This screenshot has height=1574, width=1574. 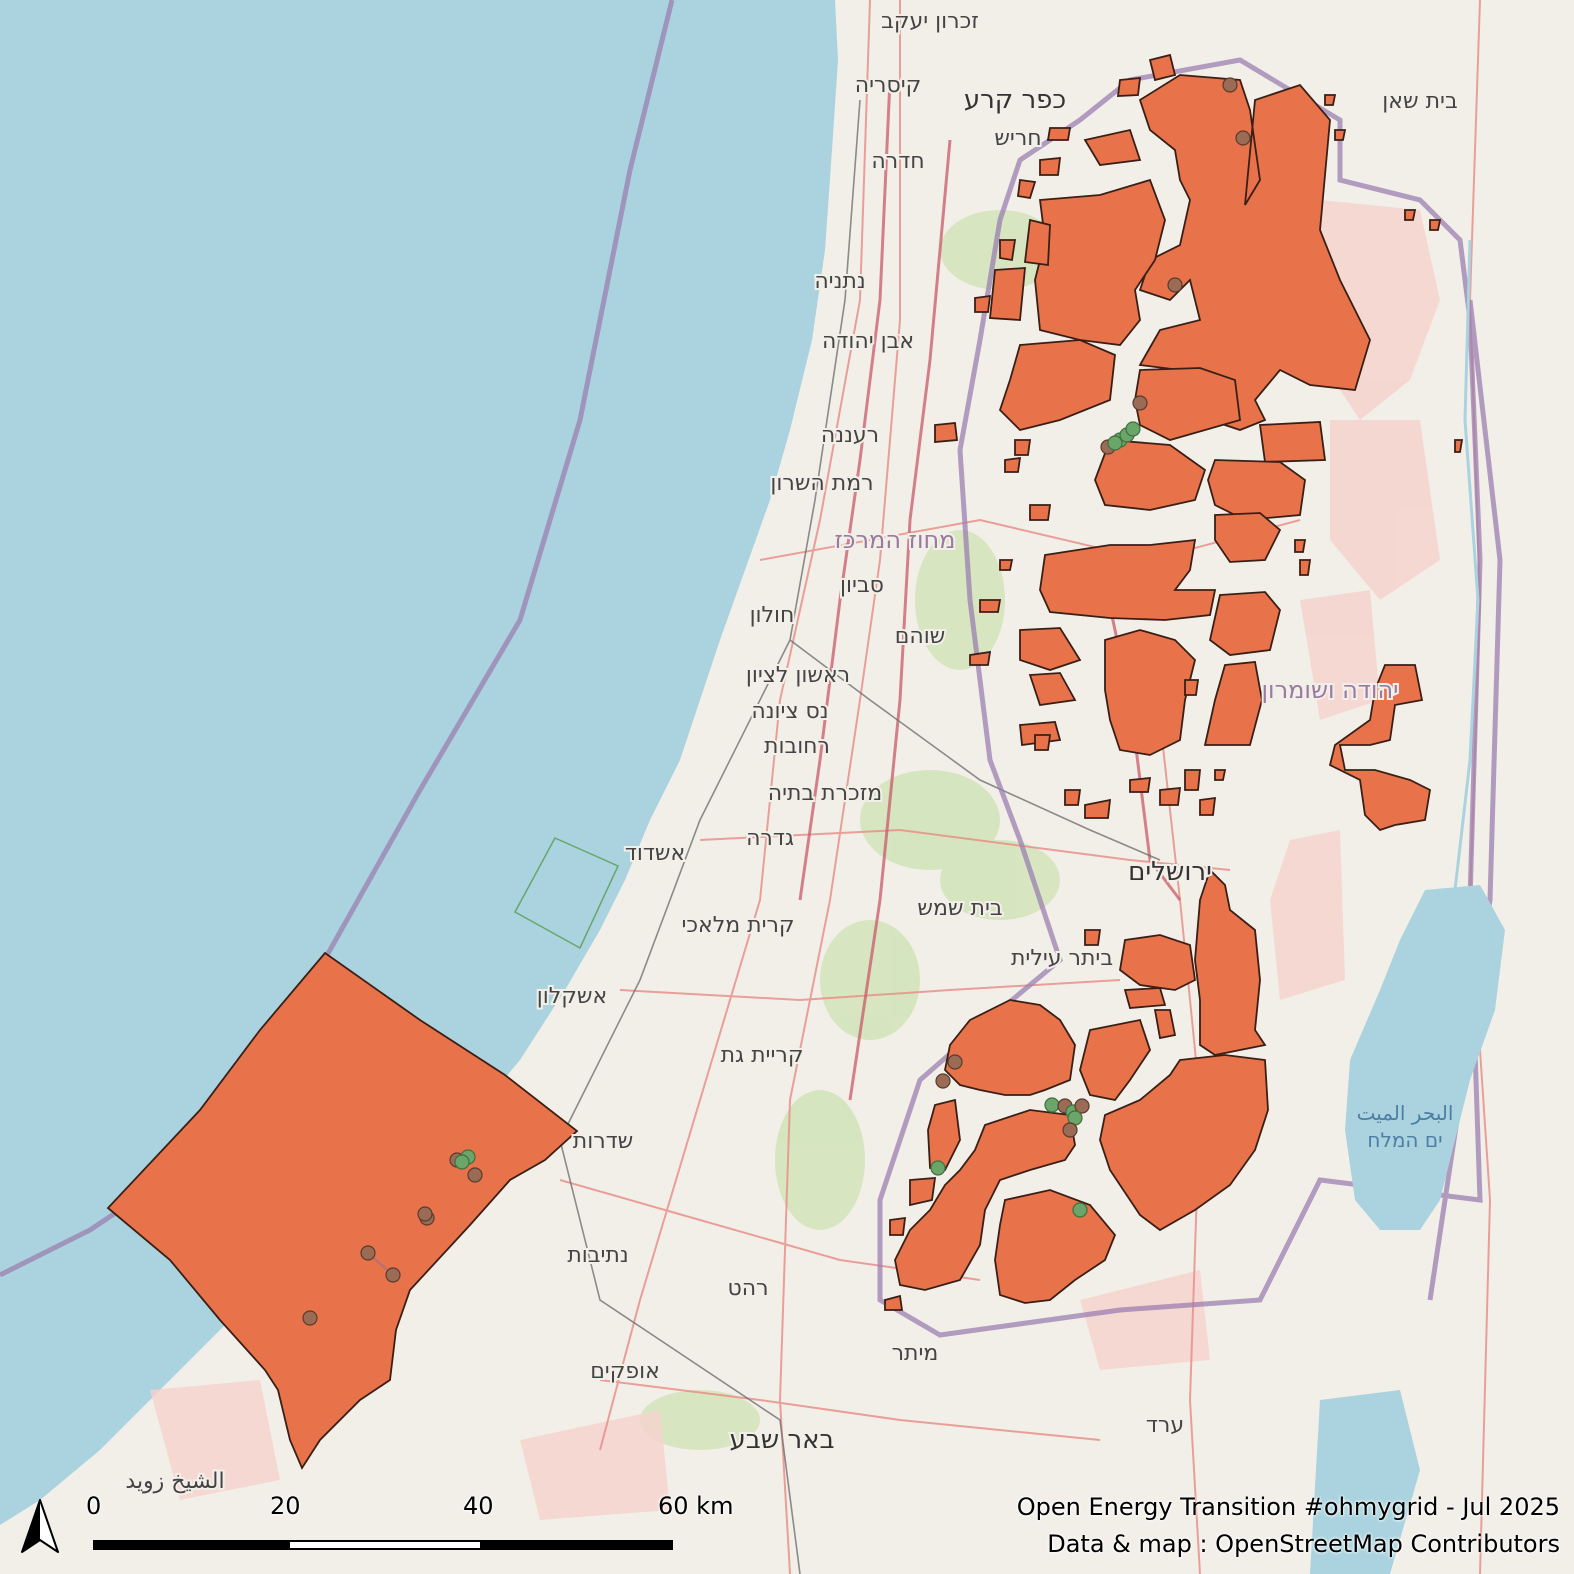 I want to click on scale-bar-segment-light, so click(x=385, y=1545).